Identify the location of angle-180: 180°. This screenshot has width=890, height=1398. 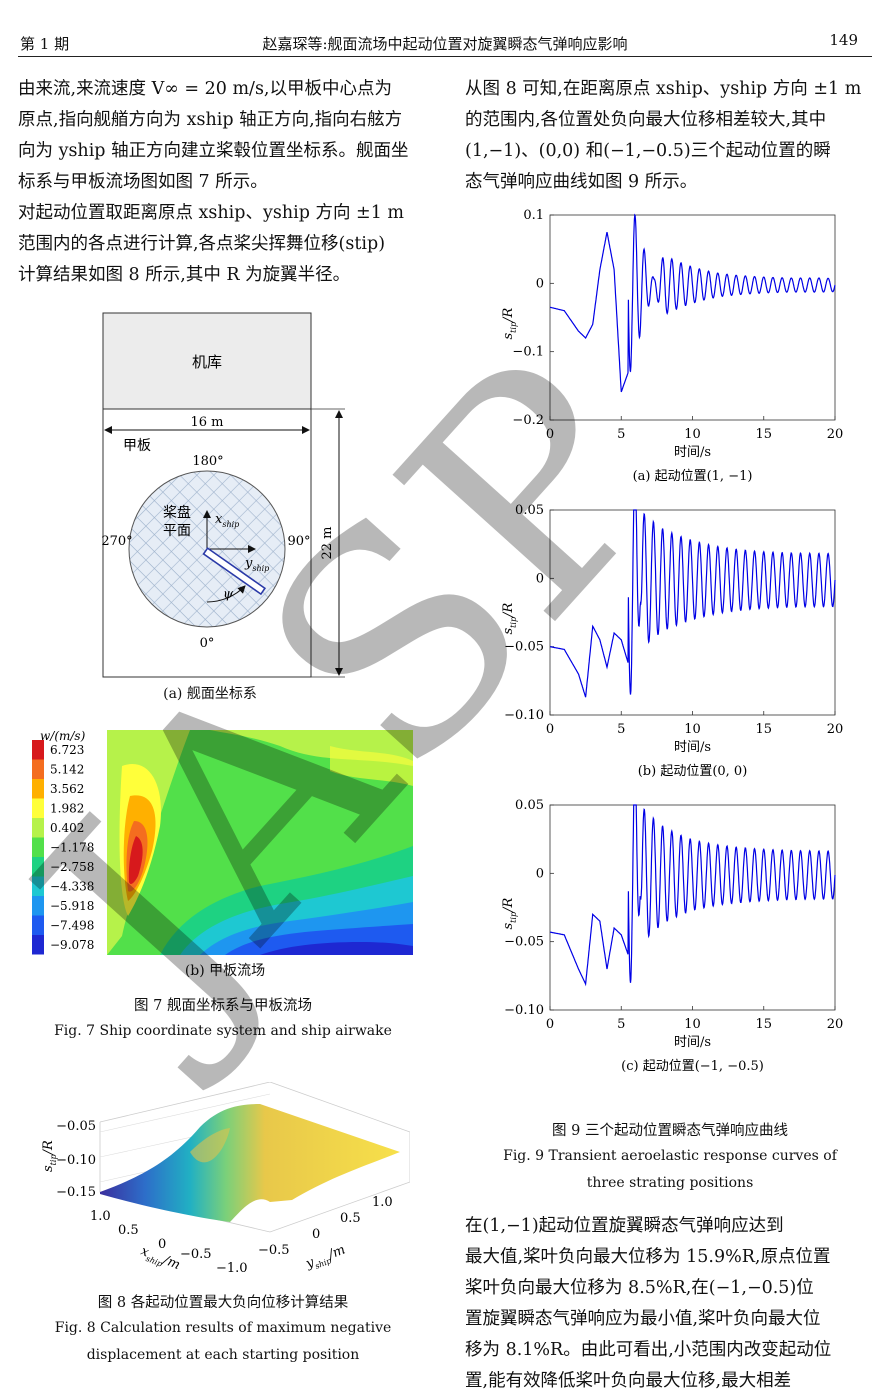
(207, 461).